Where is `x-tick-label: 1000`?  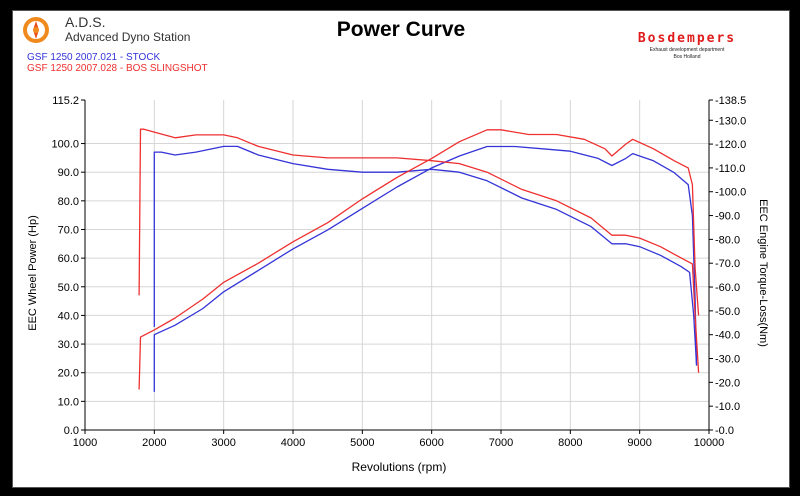
x-tick-label: 1000 is located at coordinates (85, 443).